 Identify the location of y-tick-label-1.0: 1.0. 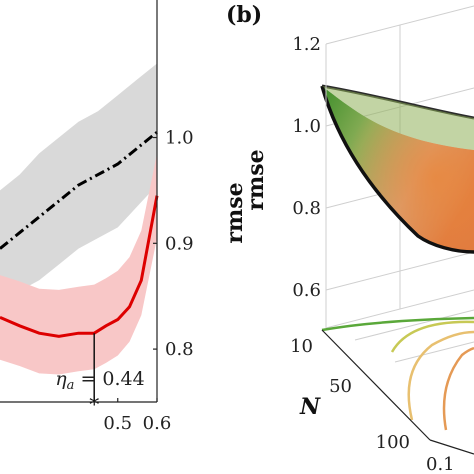
(179, 138).